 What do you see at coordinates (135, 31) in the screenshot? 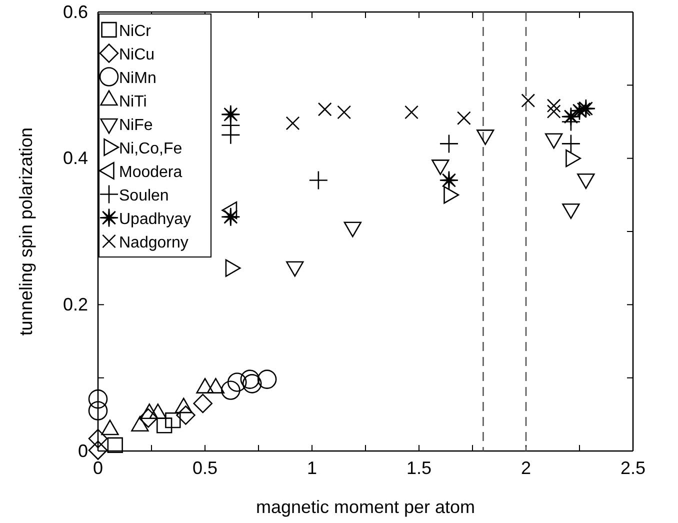
I see `legend-label: NiCr` at bounding box center [135, 31].